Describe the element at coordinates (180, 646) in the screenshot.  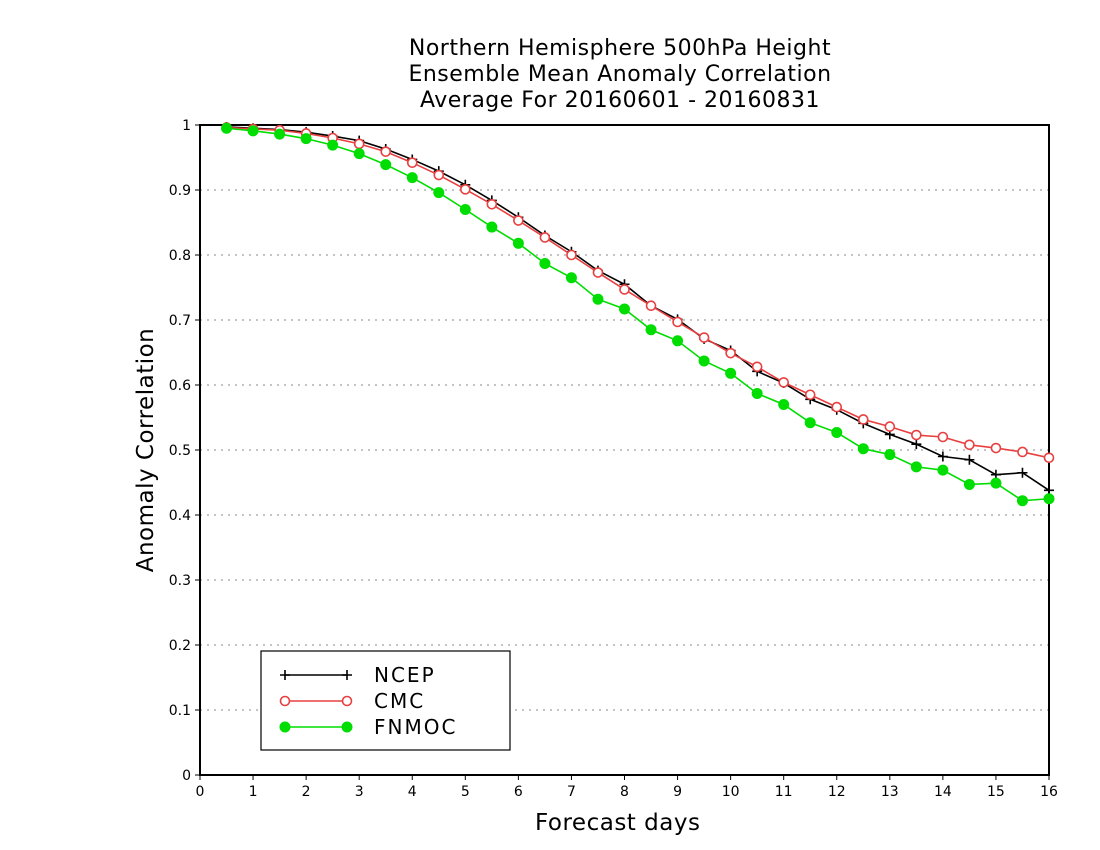
I see `y-tick-label: 0.2` at that location.